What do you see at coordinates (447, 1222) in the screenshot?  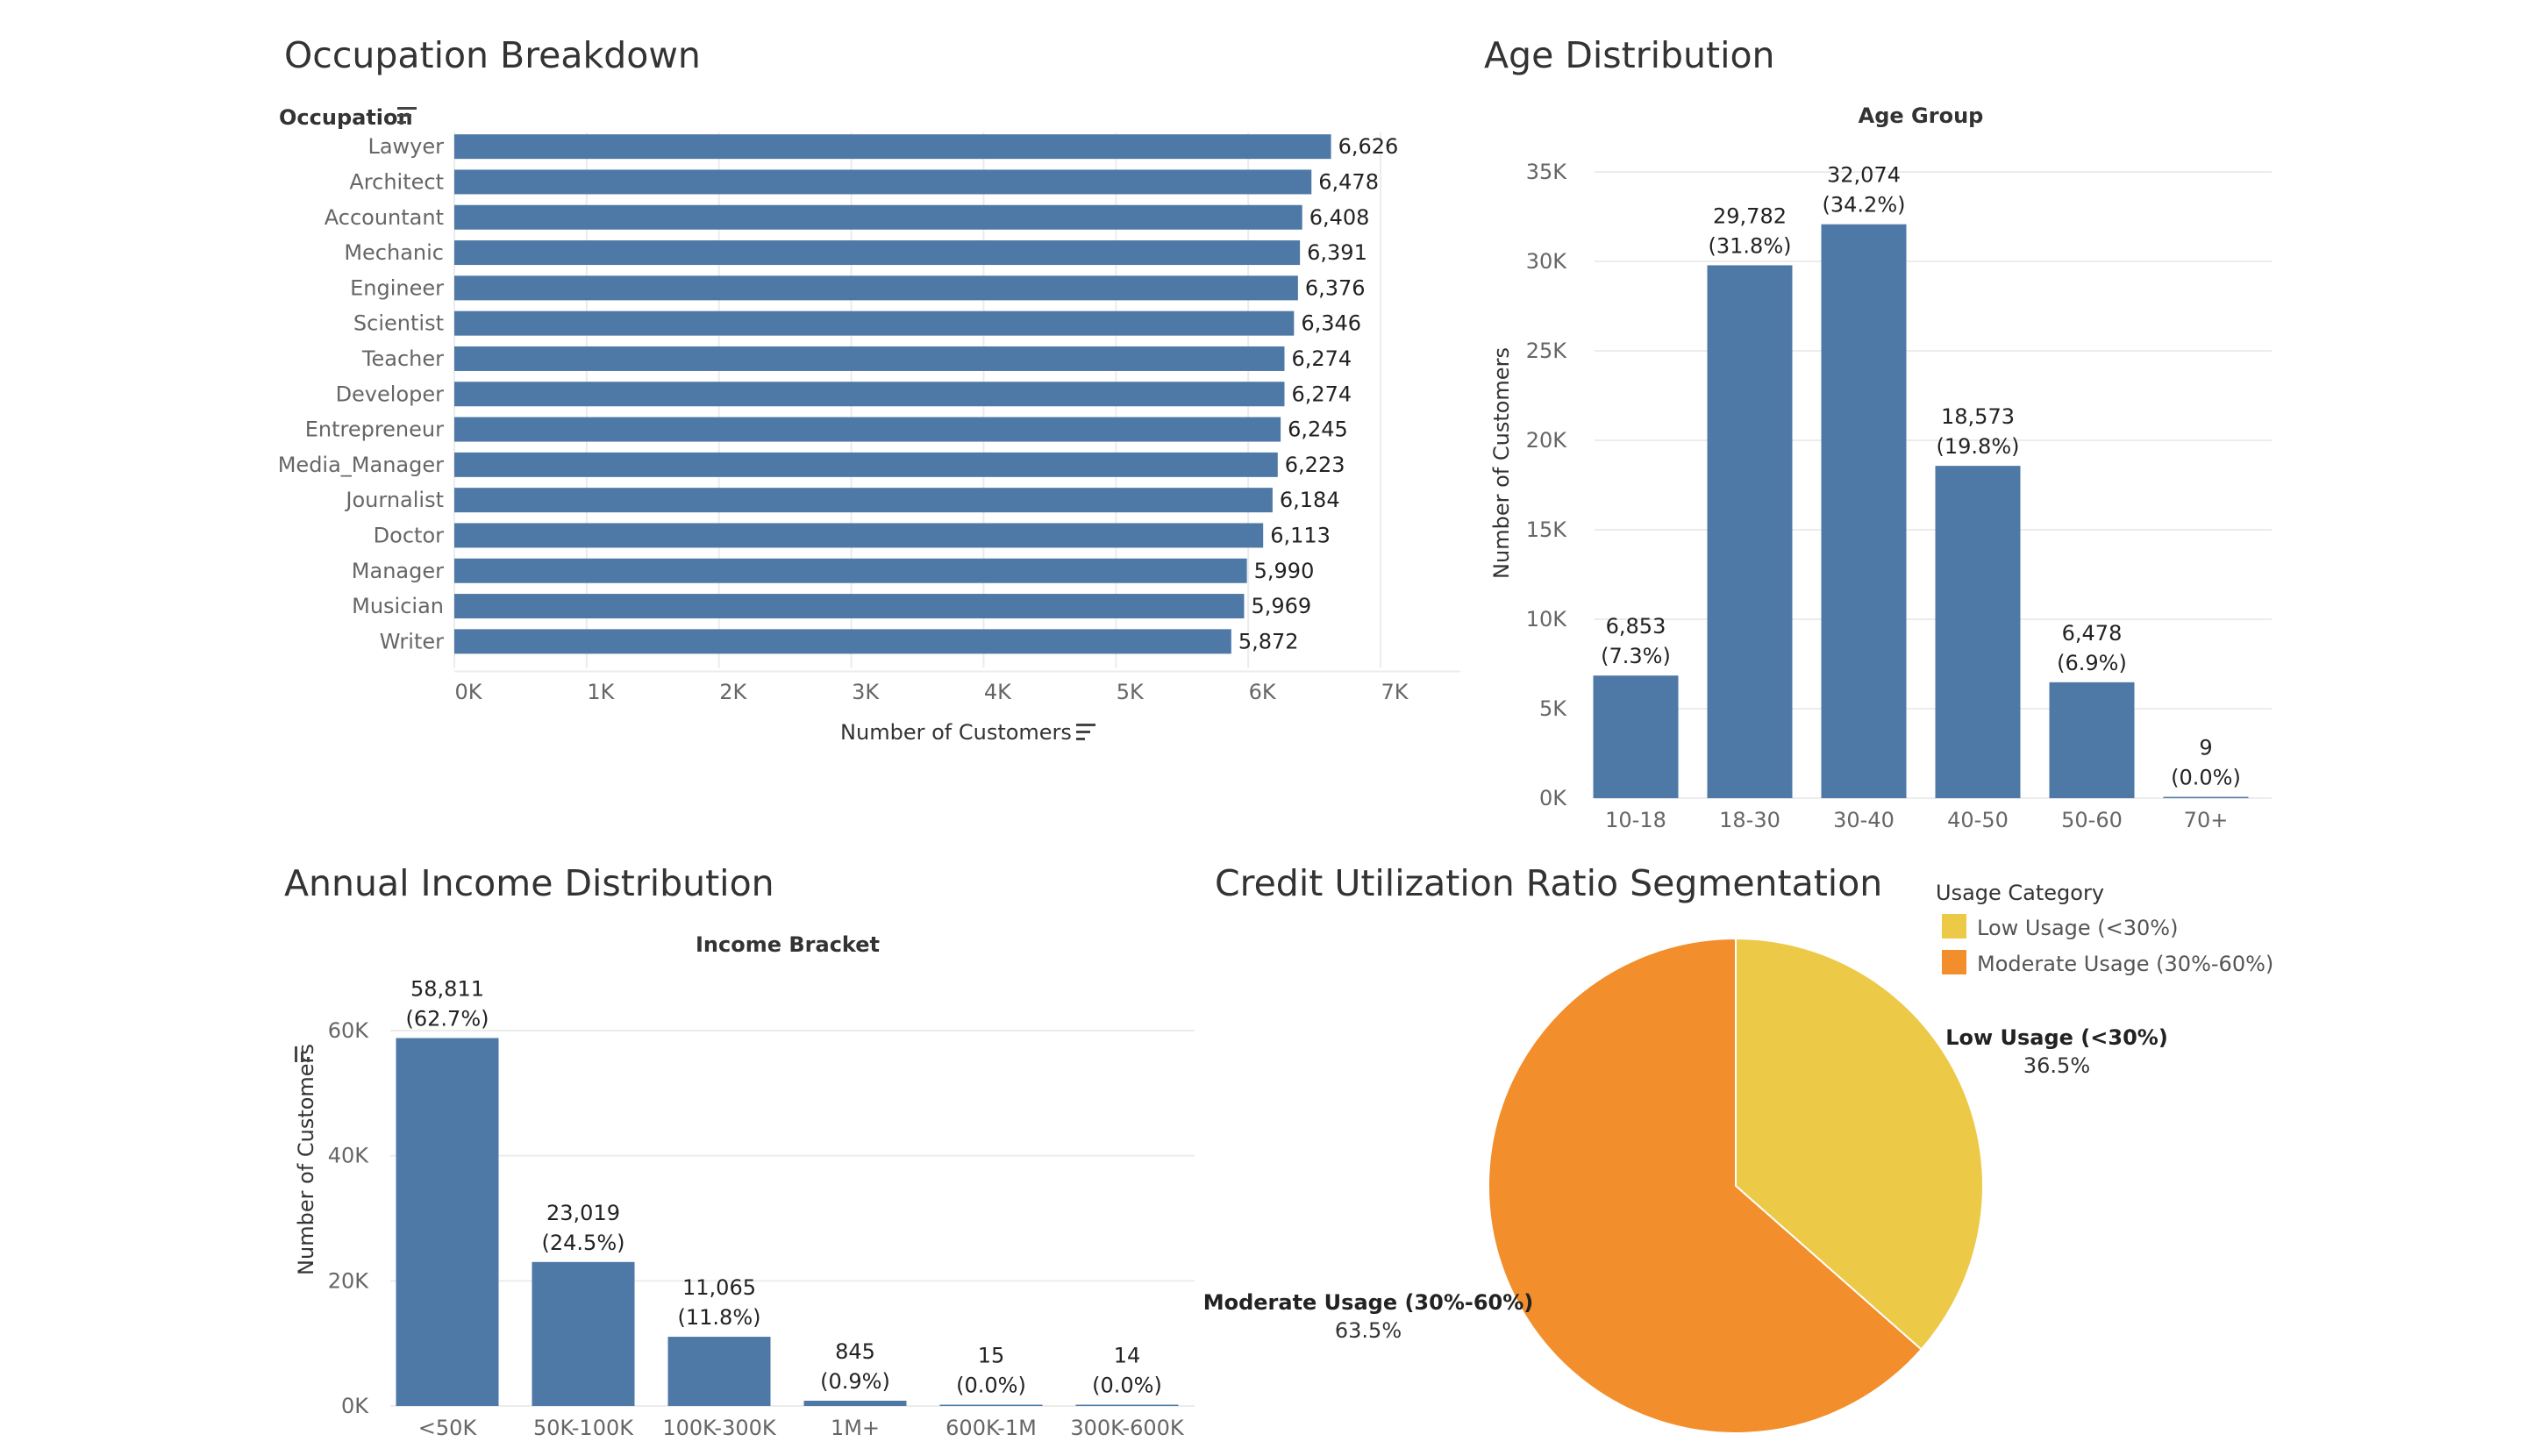 I see `bar--50k` at bounding box center [447, 1222].